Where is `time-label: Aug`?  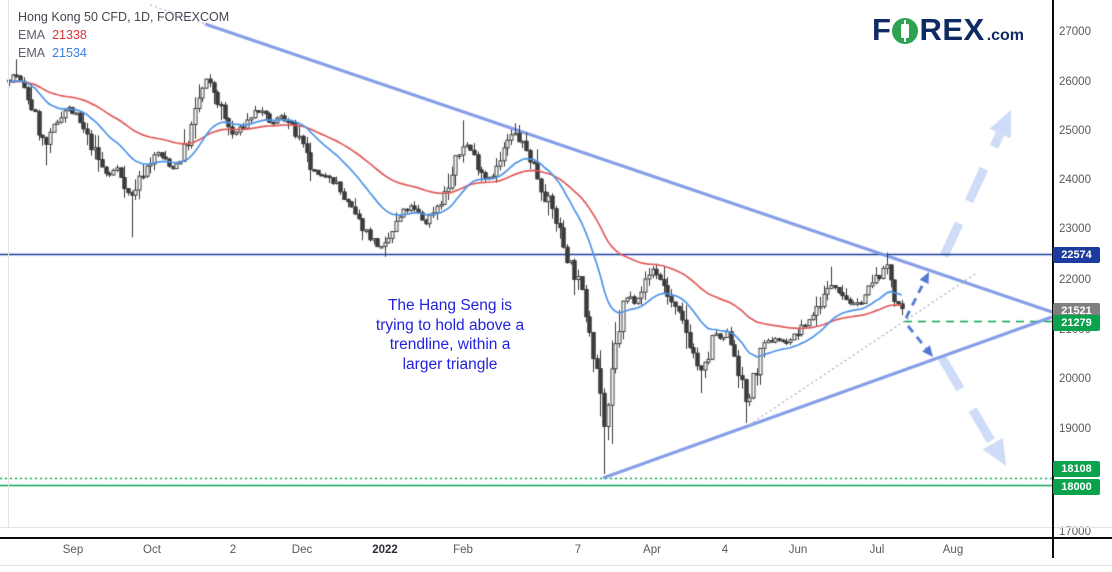
time-label: Aug is located at coordinates (953, 550).